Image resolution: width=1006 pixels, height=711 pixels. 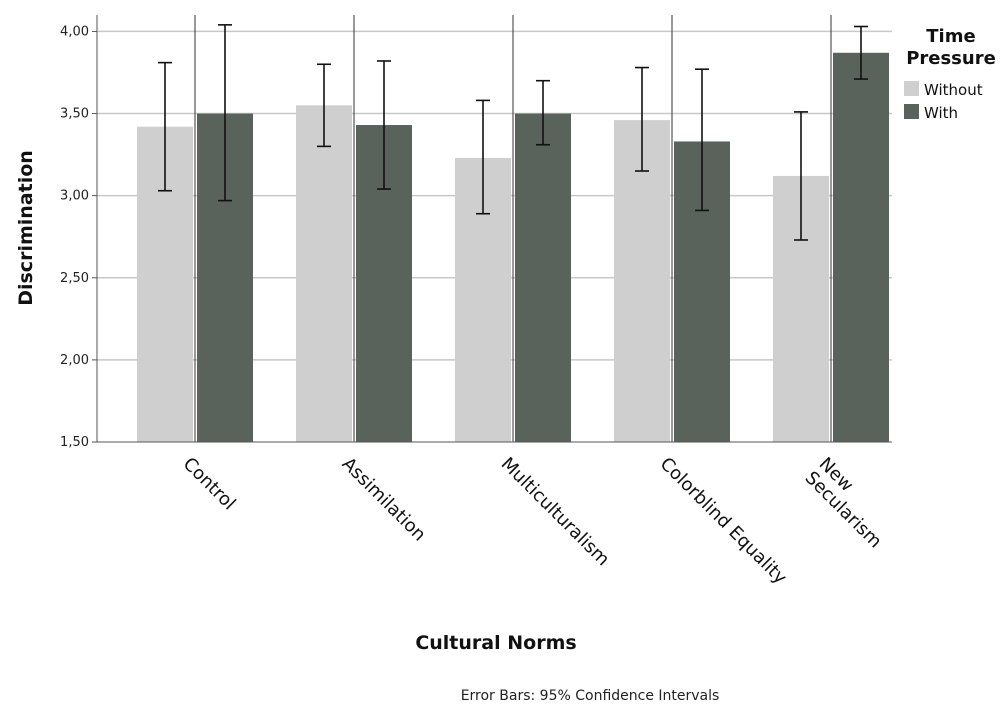 What do you see at coordinates (74, 114) in the screenshot?
I see `y-tick-label: 3,50` at bounding box center [74, 114].